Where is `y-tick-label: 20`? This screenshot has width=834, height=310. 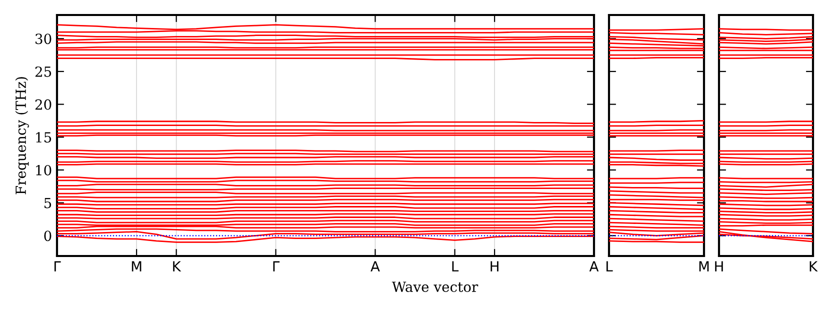
y-tick-label: 20 is located at coordinates (43, 104).